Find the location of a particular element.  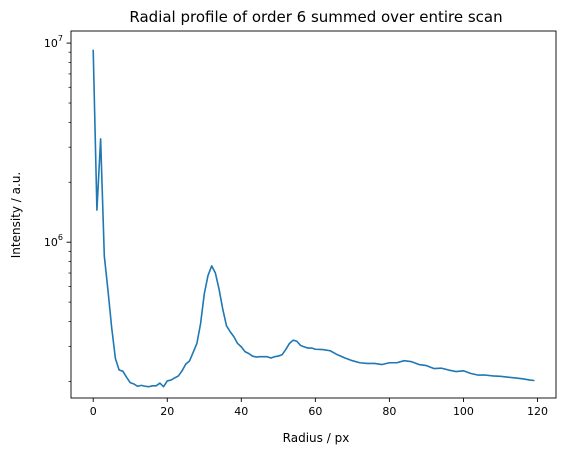

x-tick-label-60: 60 is located at coordinates (315, 411).